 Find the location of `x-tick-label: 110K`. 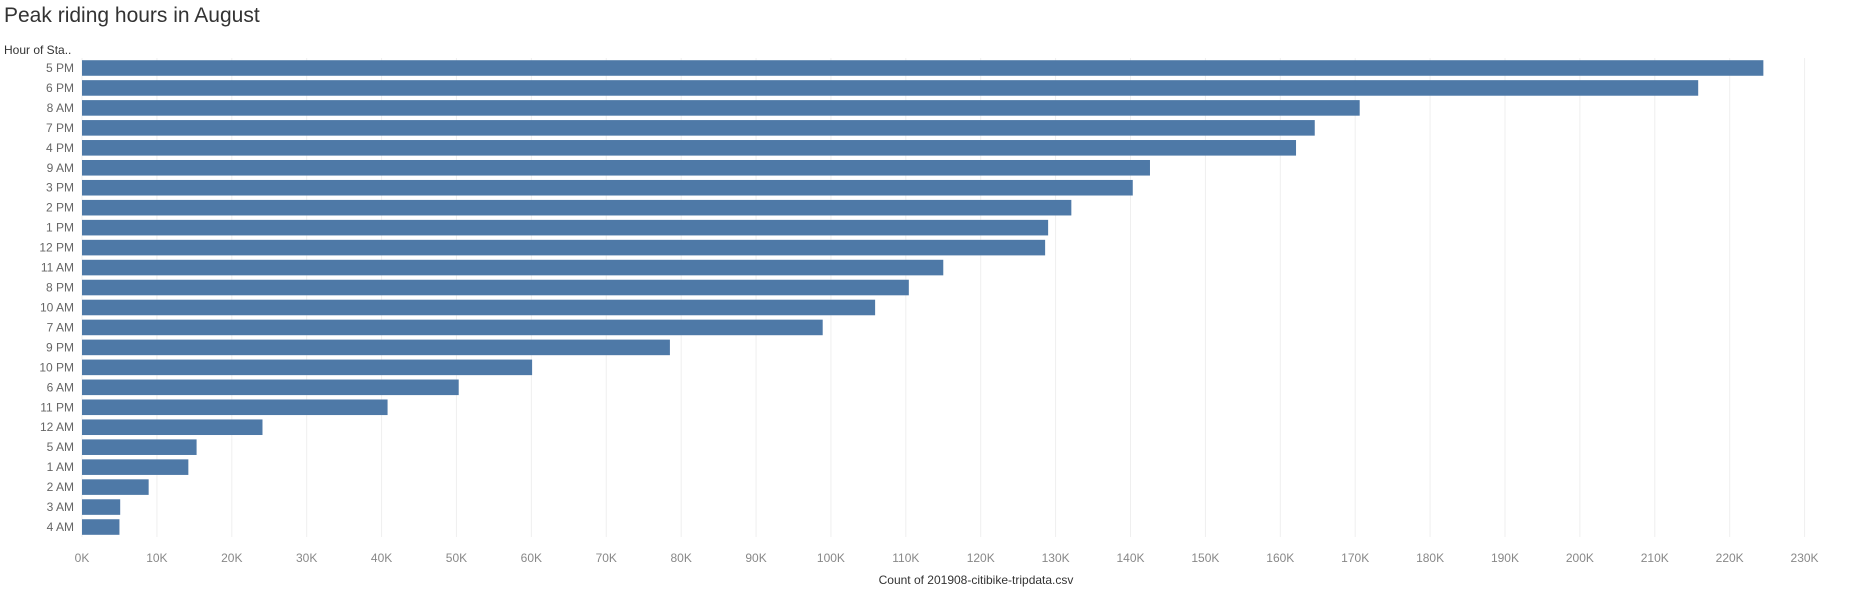

x-tick-label: 110K is located at coordinates (905, 558).